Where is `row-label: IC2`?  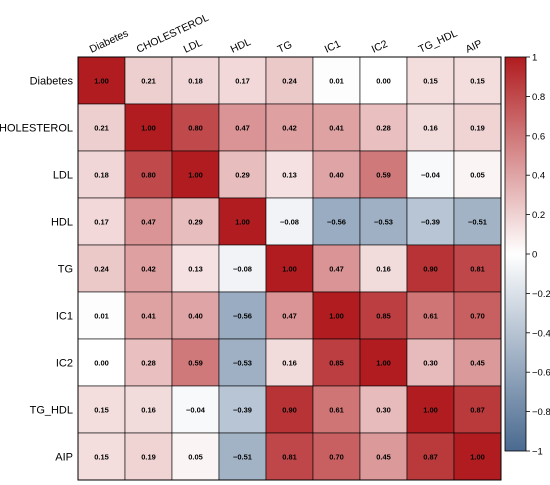 row-label: IC2 is located at coordinates (64, 364).